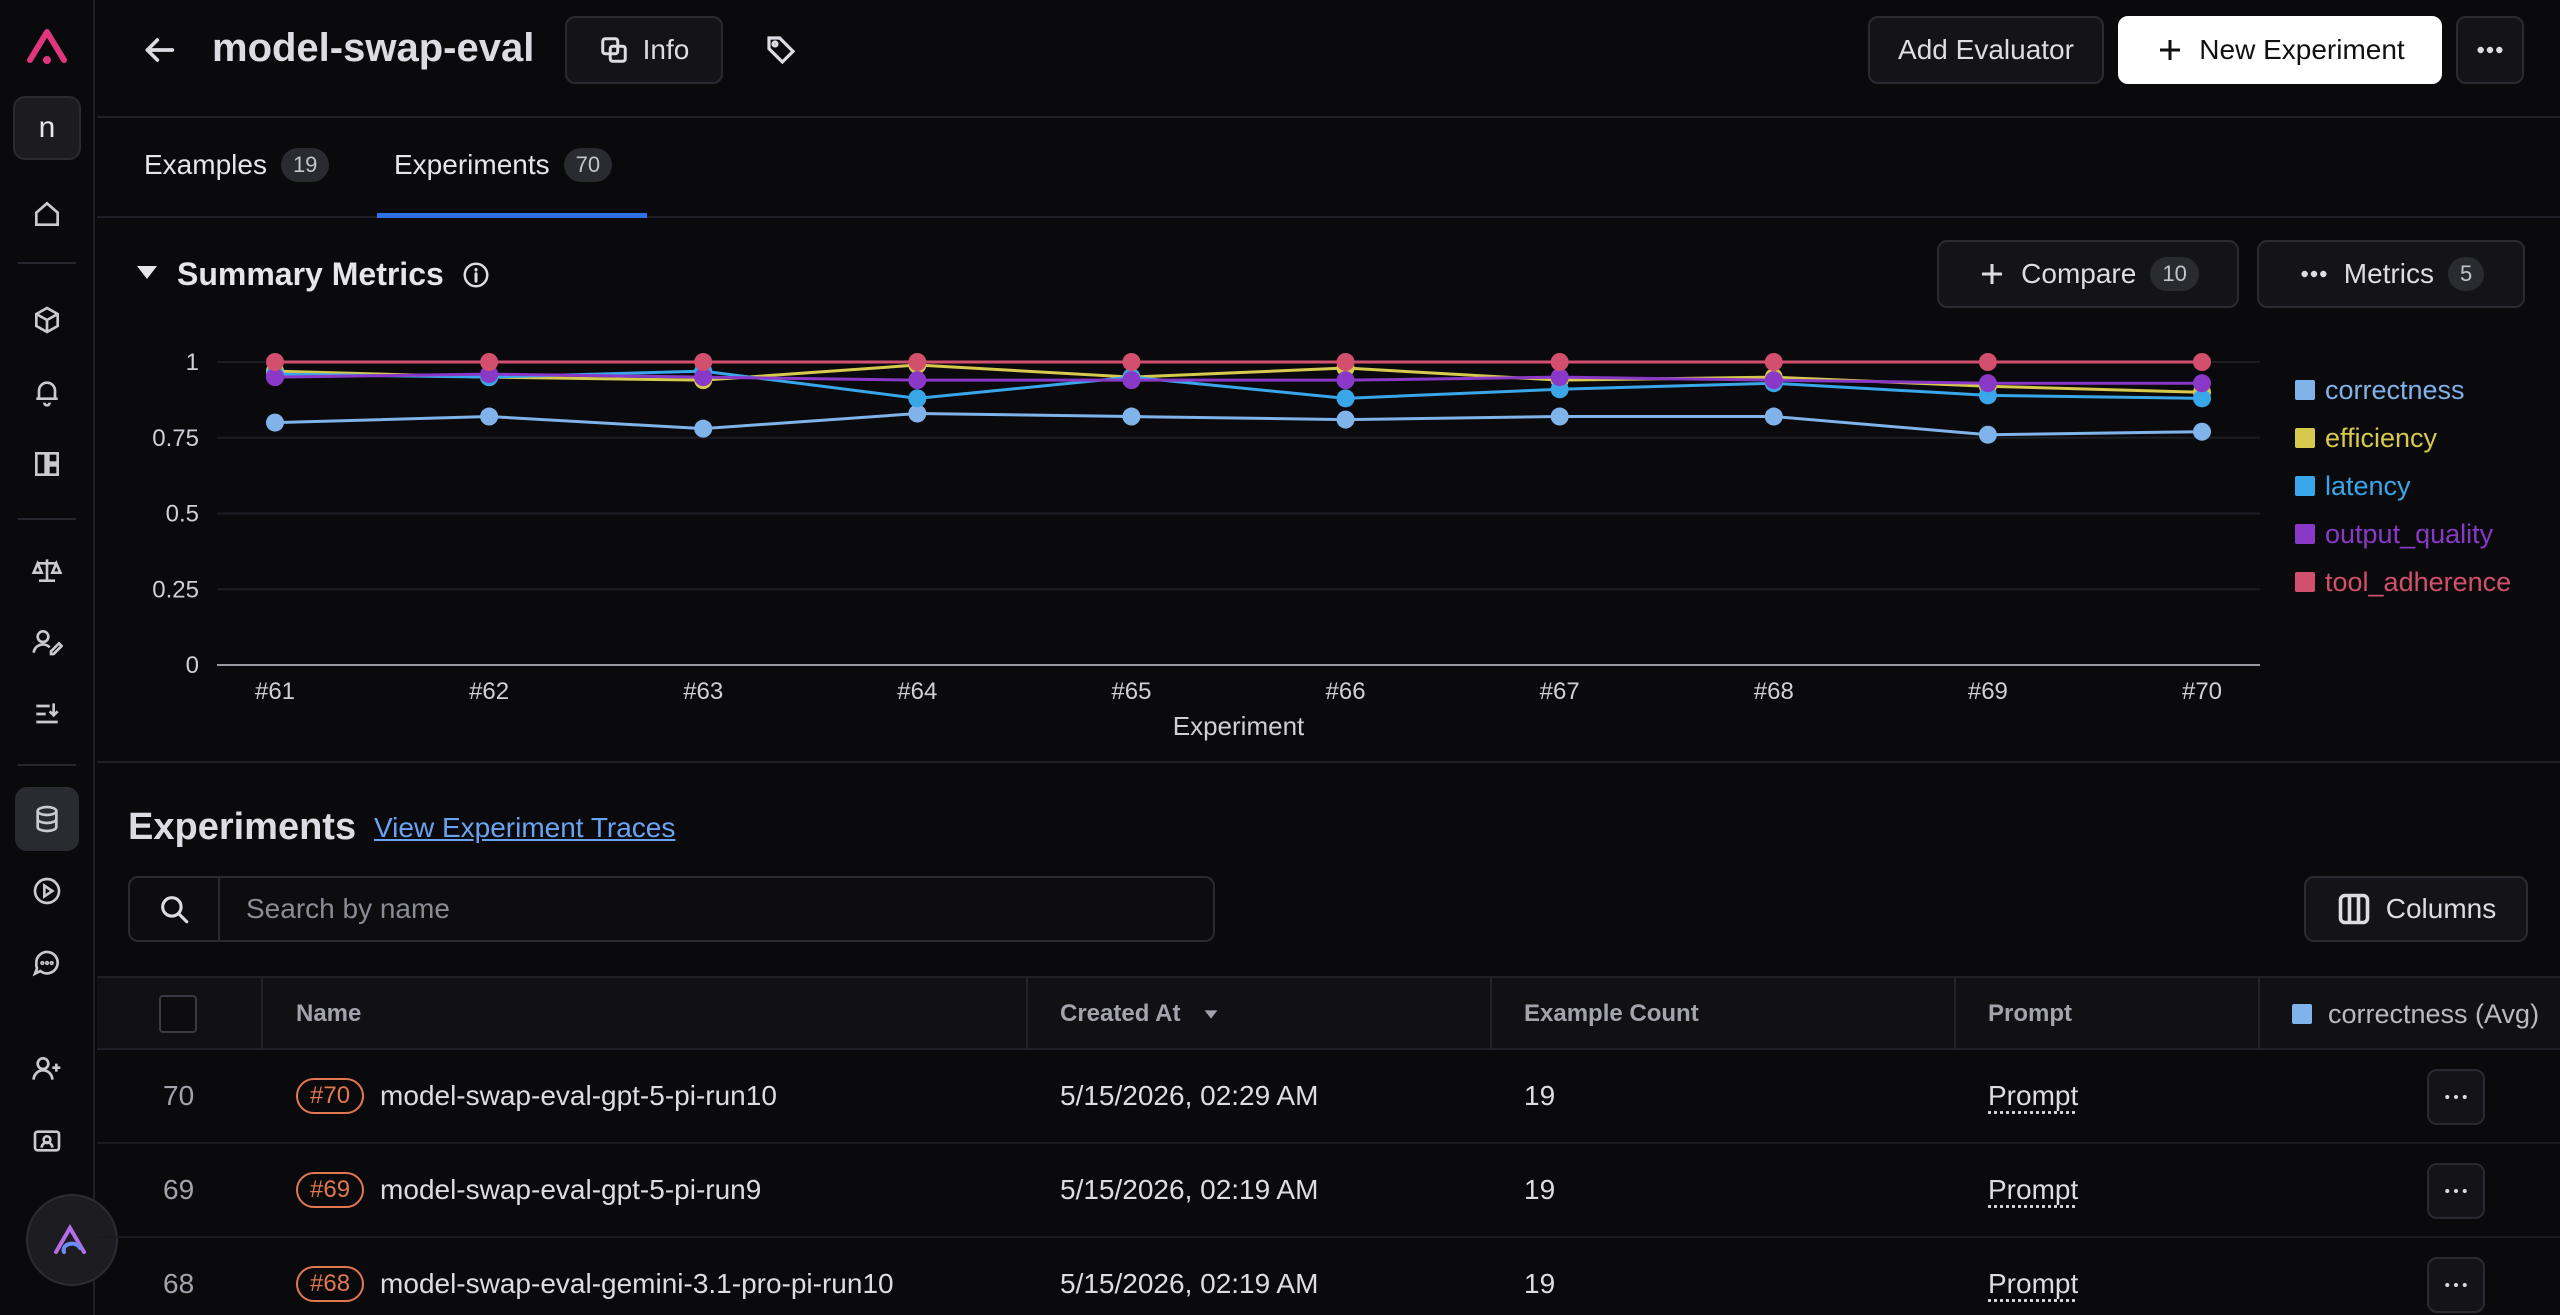  Describe the element at coordinates (2305, 582) in the screenshot. I see `legend-swatch` at that location.